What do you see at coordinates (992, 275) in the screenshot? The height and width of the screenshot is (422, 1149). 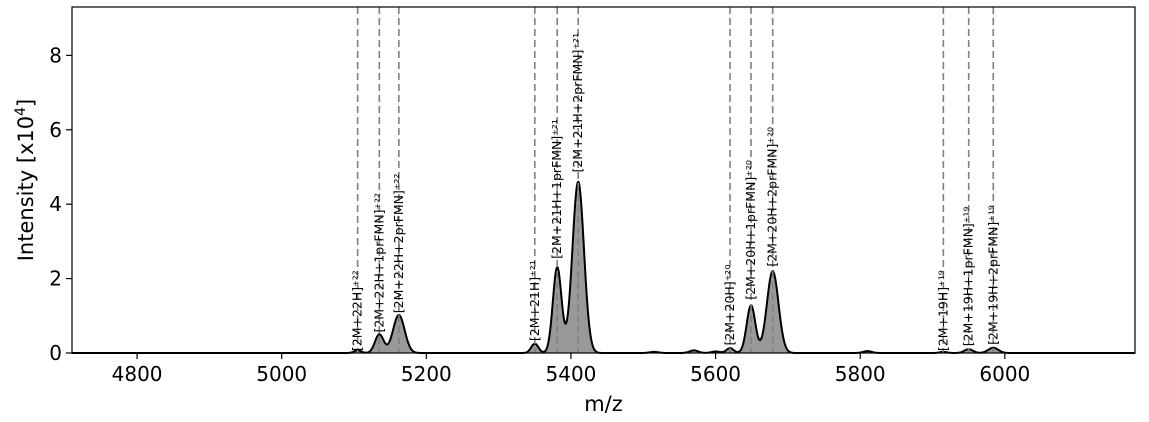 I see `annotation-label: [2M+19H+2prFMN]⁺¹⁹` at bounding box center [992, 275].